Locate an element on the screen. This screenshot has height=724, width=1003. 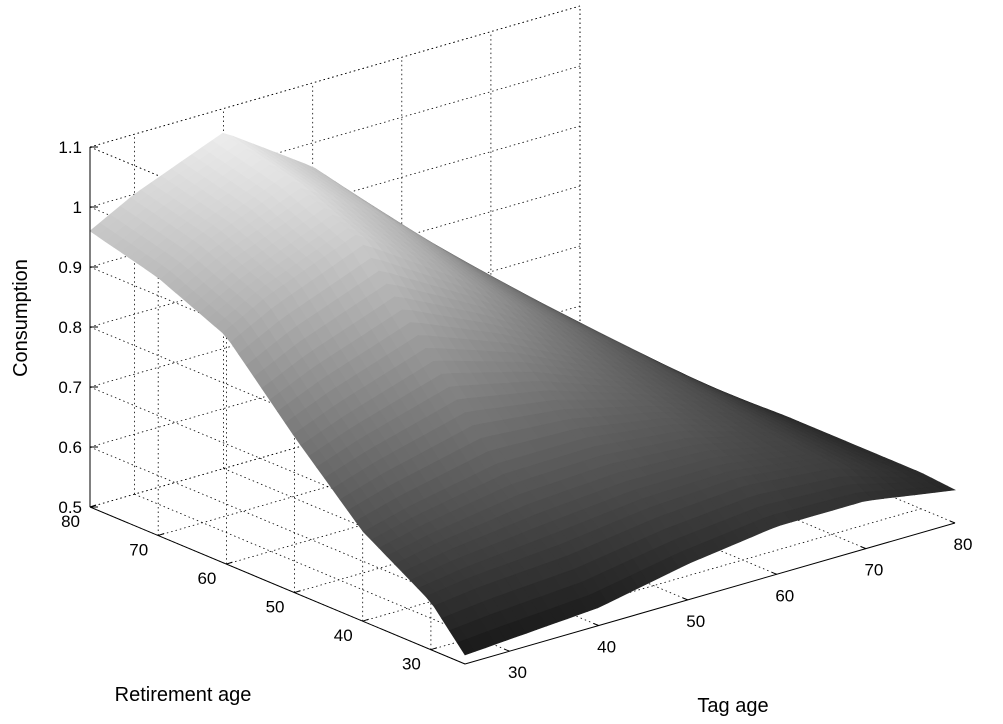
x-tick-label: 60 is located at coordinates (784, 595).